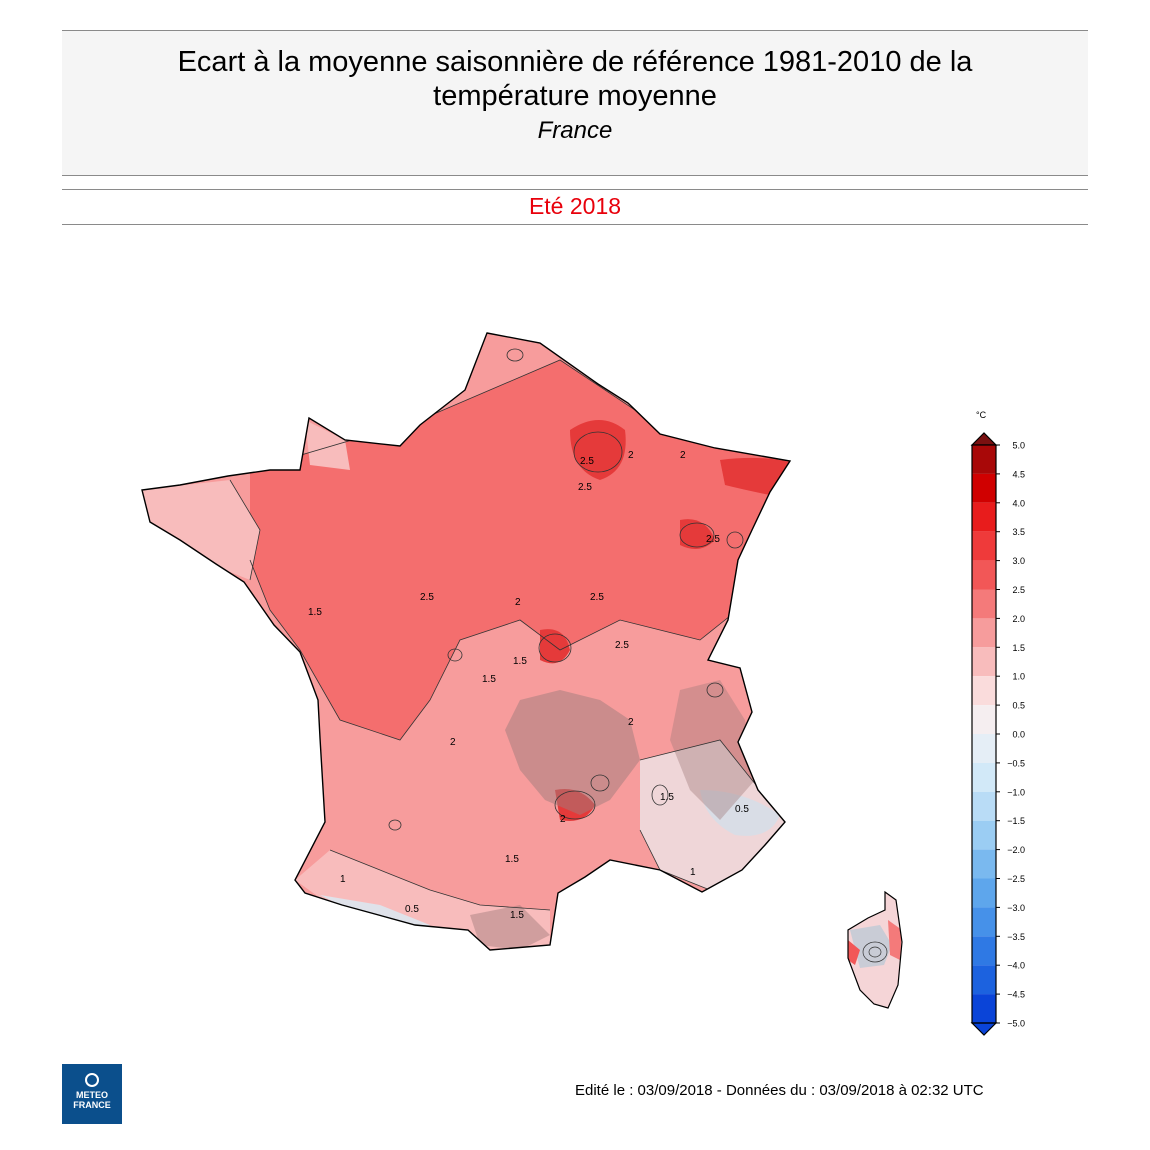  Describe the element at coordinates (1018, 735) in the screenshot. I see `legend-tick-label: 0.0` at that location.